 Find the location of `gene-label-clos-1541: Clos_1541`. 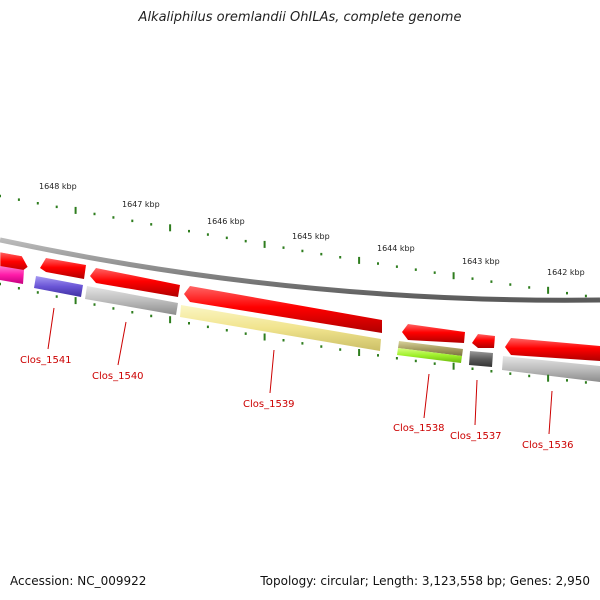

gene-label-clos-1541: Clos_1541 is located at coordinates (46, 360).